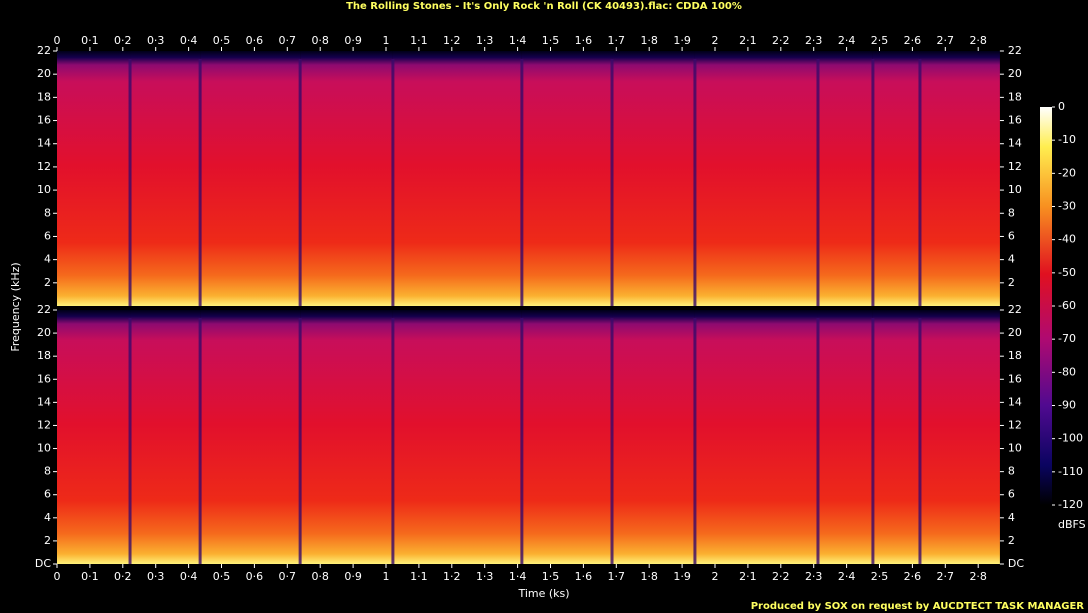  I want to click on x-tick-label: 2·8, so click(978, 576).